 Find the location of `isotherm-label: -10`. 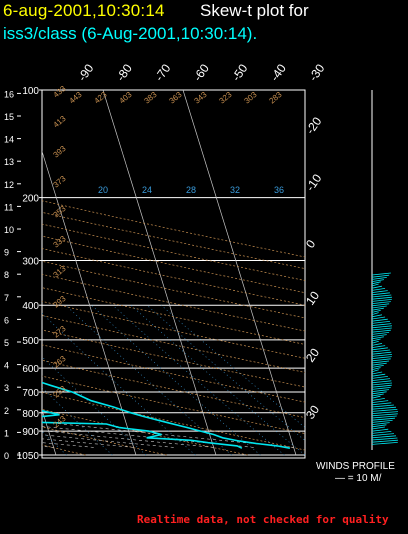

isotherm-label: -10 is located at coordinates (314, 182).